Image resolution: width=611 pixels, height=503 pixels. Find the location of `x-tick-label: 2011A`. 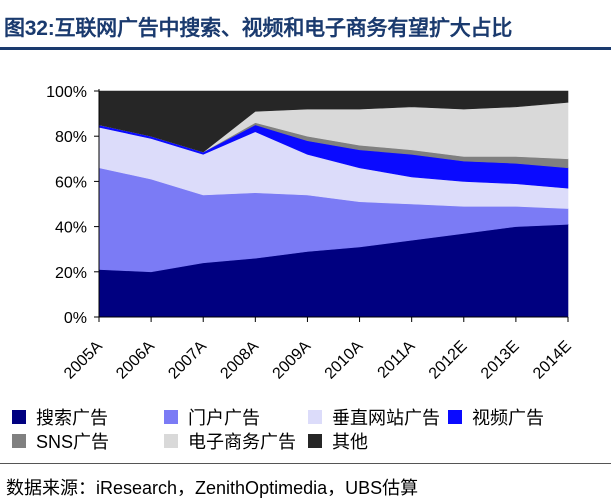

x-tick-label: 2011A is located at coordinates (397, 360).